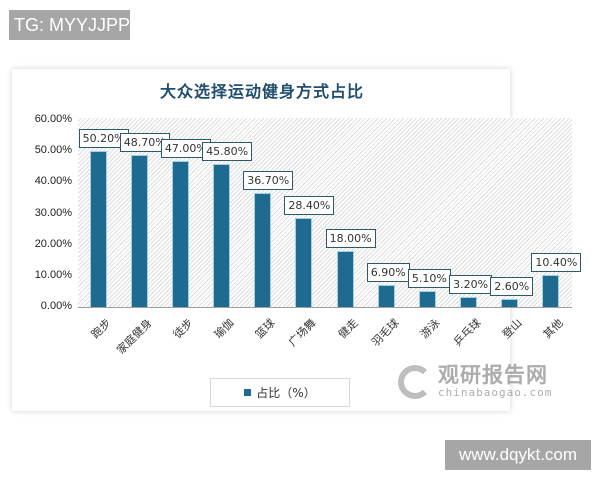 This screenshot has width=600, height=480. Describe the element at coordinates (261, 91) in the screenshot. I see `chart-title: 大众选择运动健身方式占比` at that location.